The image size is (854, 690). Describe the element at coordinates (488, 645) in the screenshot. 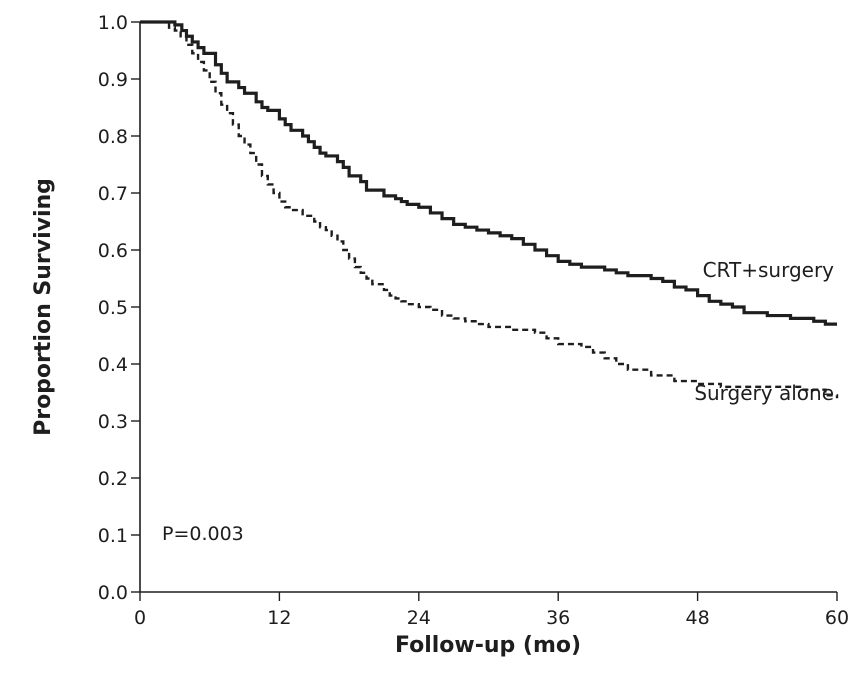

I see `x-axis-title: Follow-up (mo)` at that location.